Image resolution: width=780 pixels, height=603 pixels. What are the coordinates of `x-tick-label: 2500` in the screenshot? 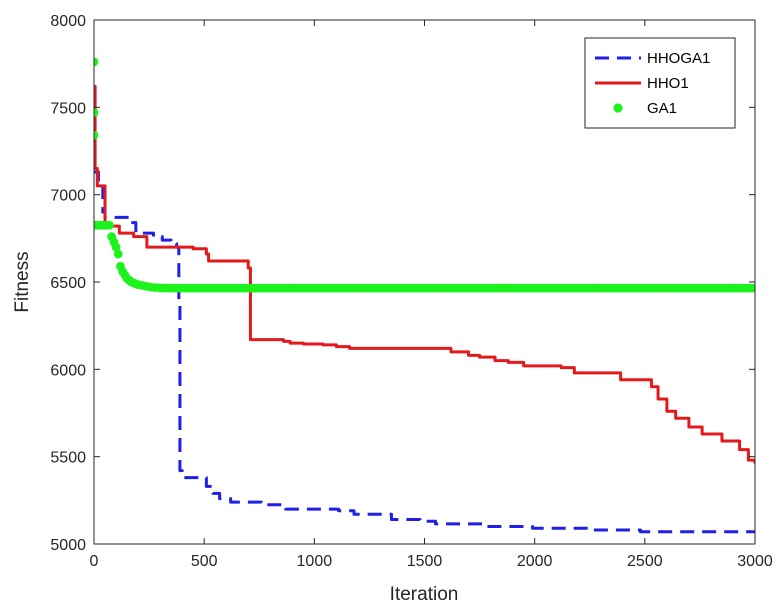 It's located at (645, 561).